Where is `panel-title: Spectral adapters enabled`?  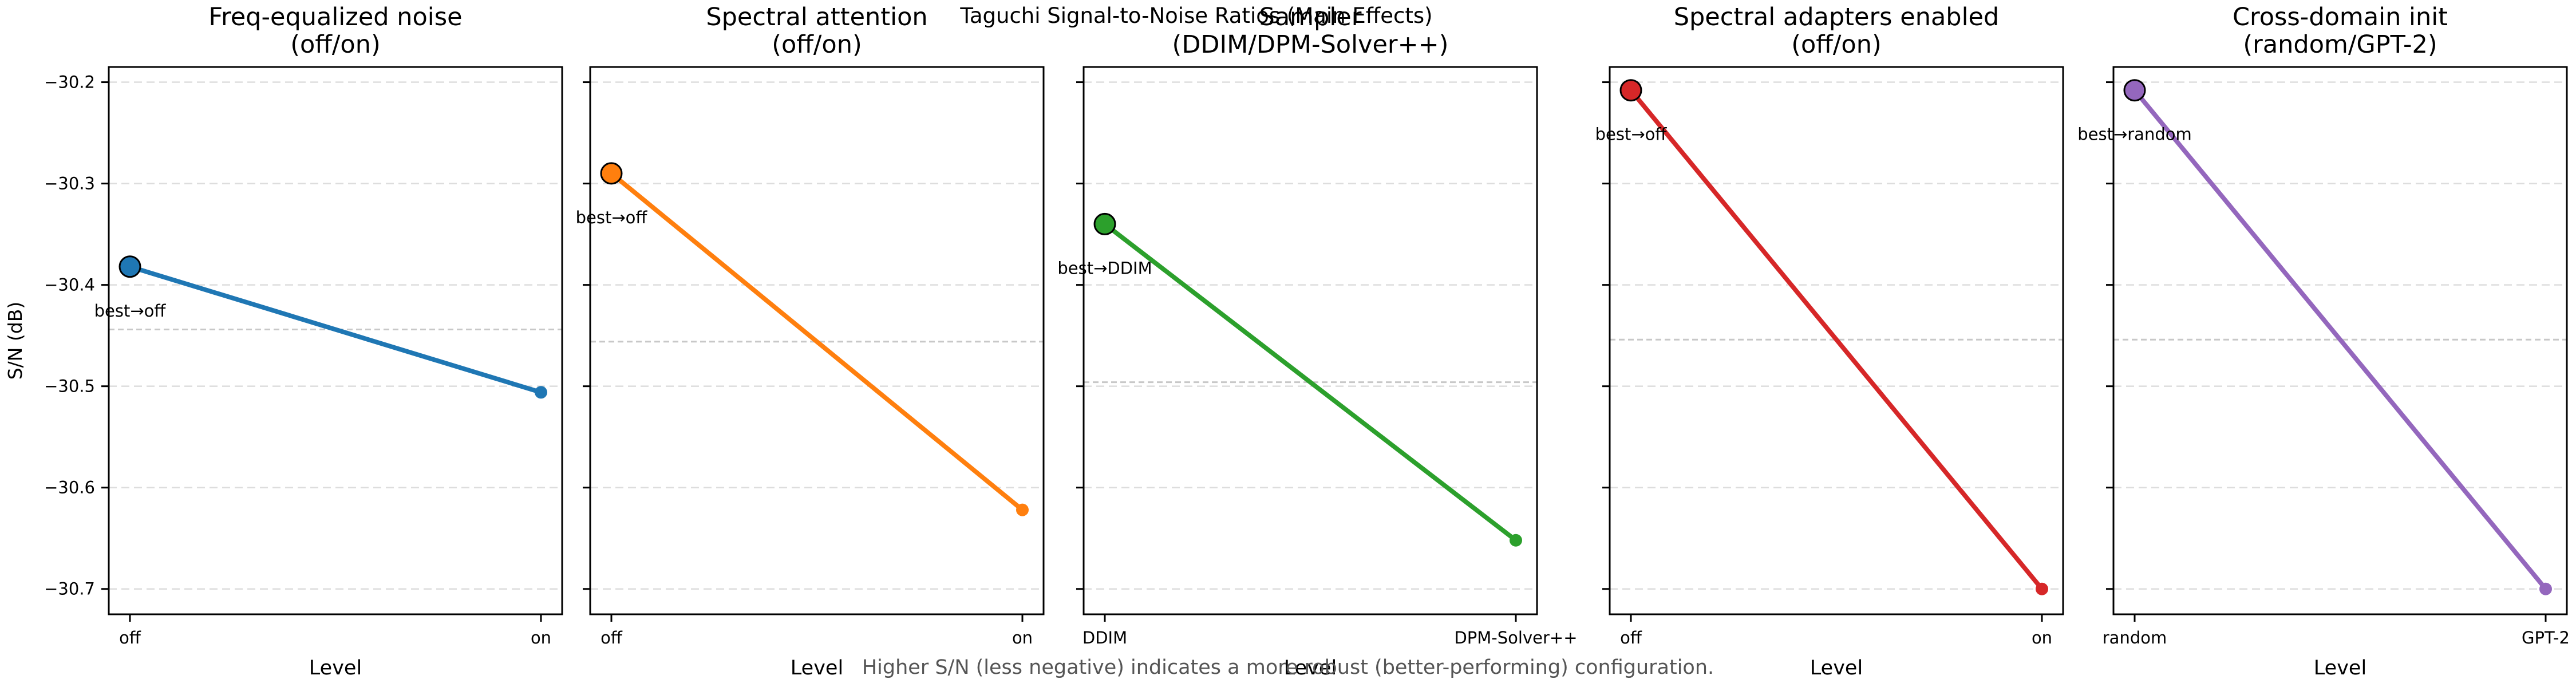
panel-title: Spectral adapters enabled is located at coordinates (1837, 17).